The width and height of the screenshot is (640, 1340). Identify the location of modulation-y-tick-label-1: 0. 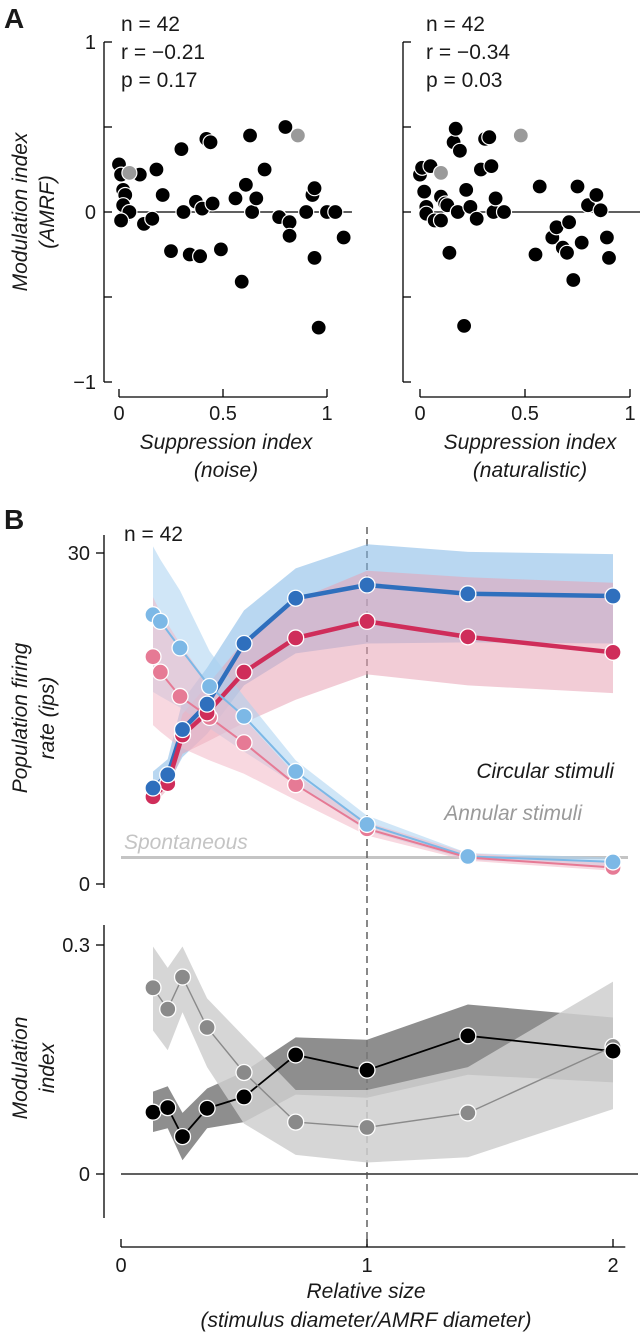
(84, 1175).